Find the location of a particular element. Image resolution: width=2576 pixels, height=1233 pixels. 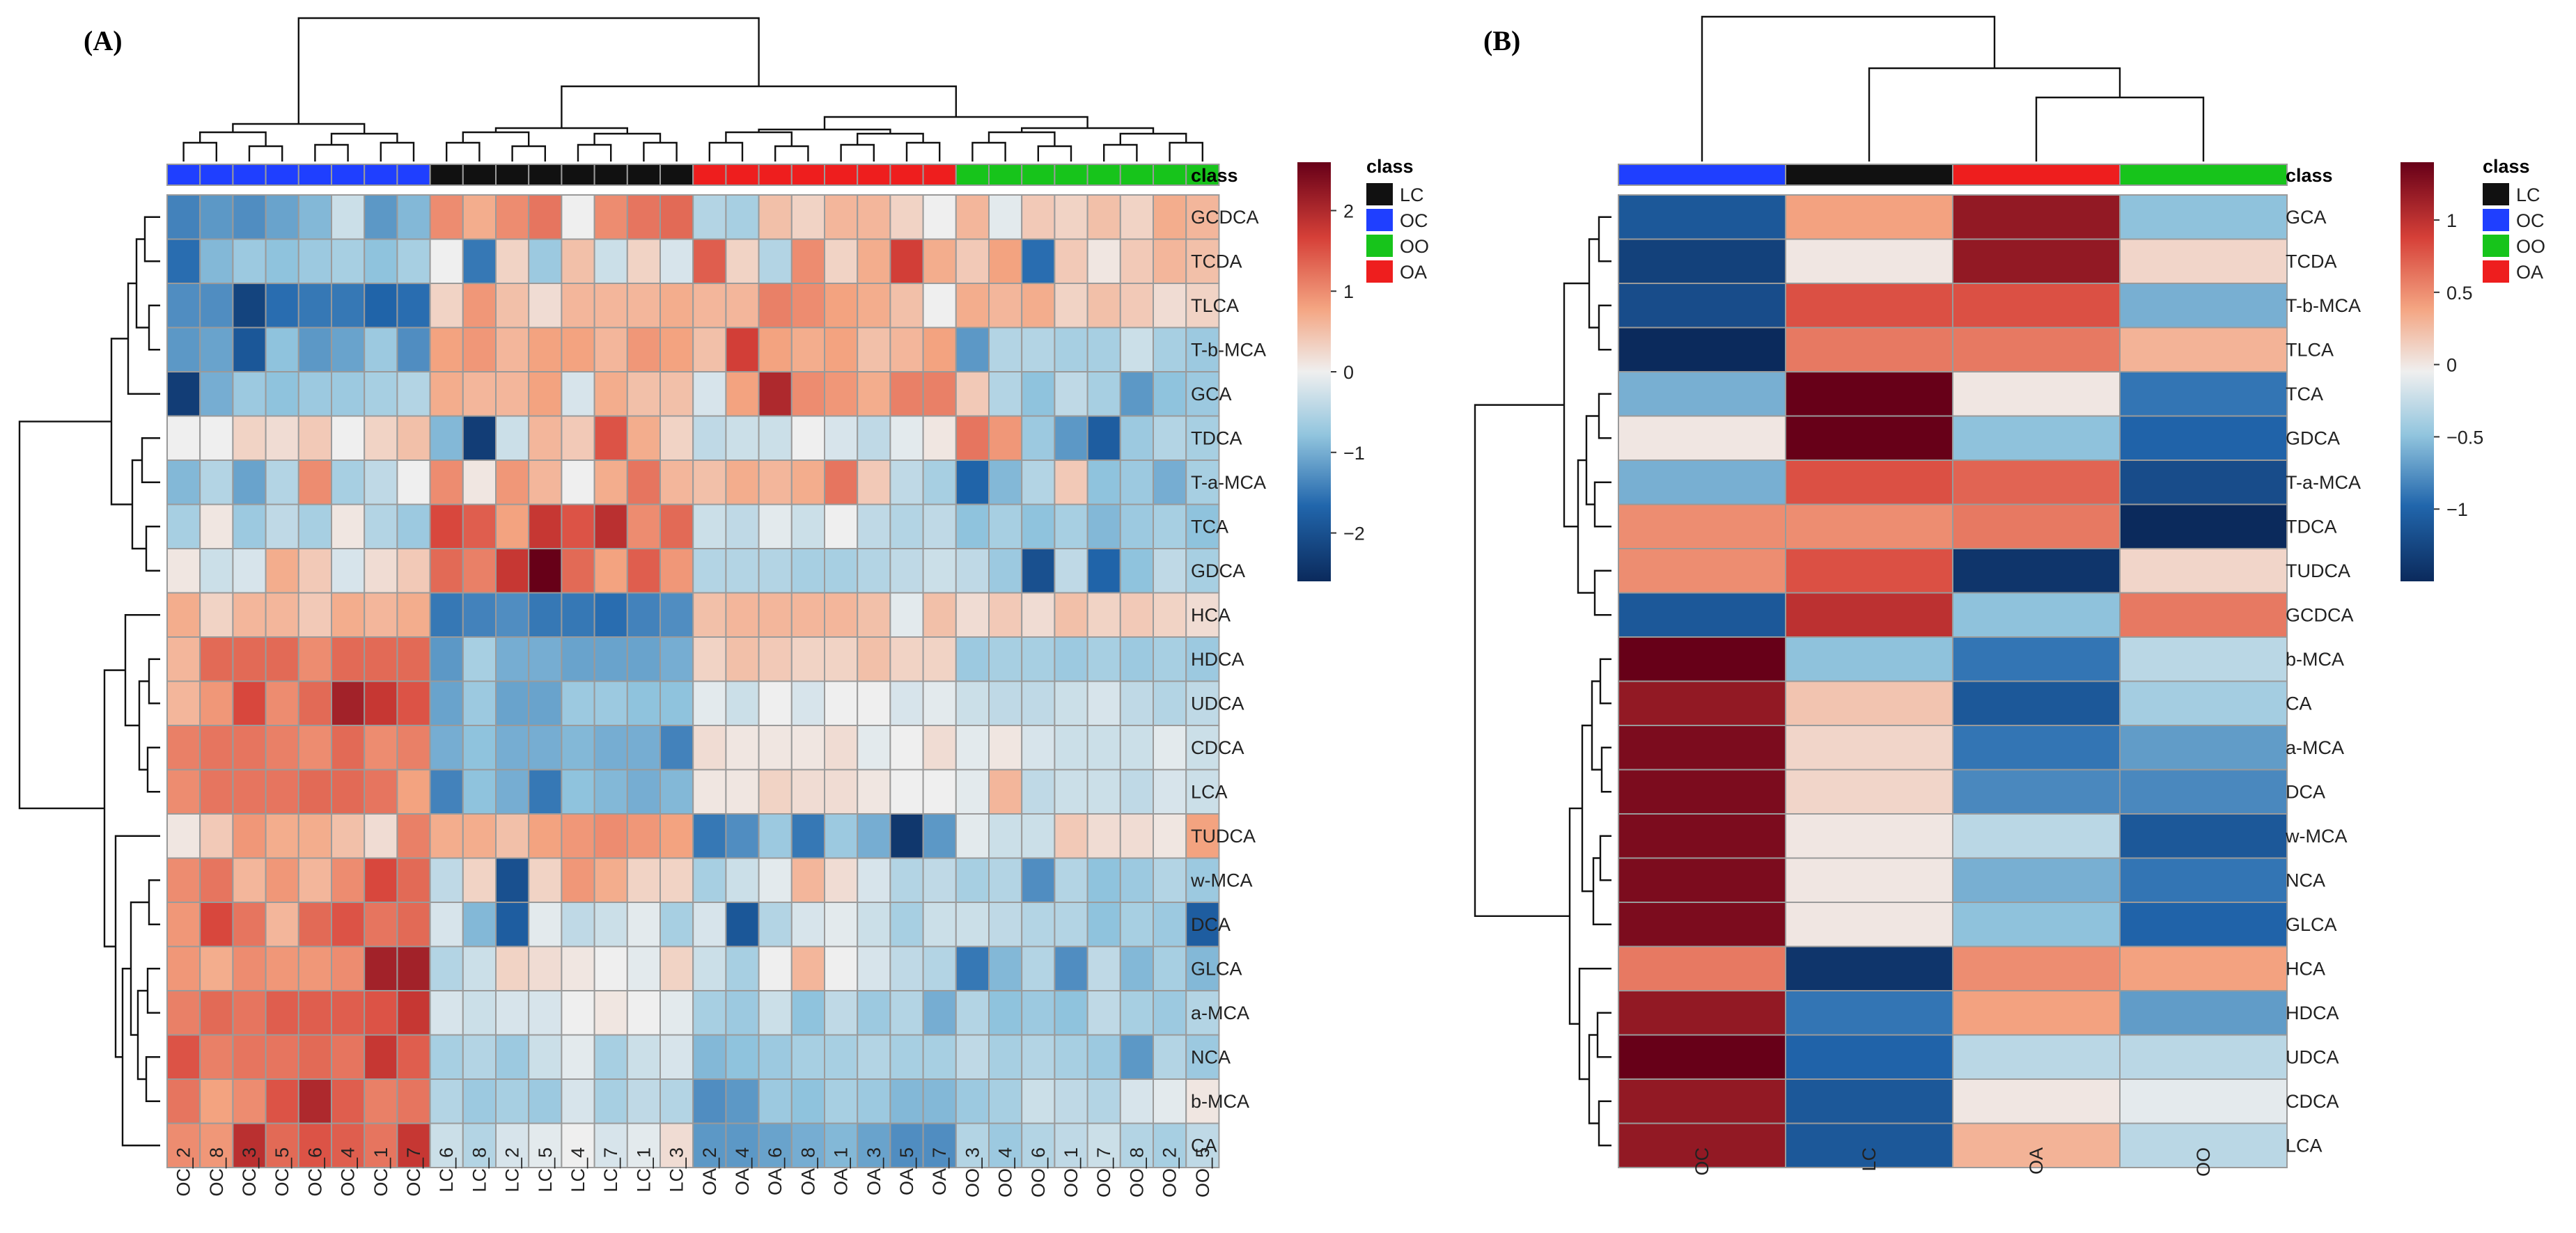

row-label: HDCA is located at coordinates (2312, 1013).